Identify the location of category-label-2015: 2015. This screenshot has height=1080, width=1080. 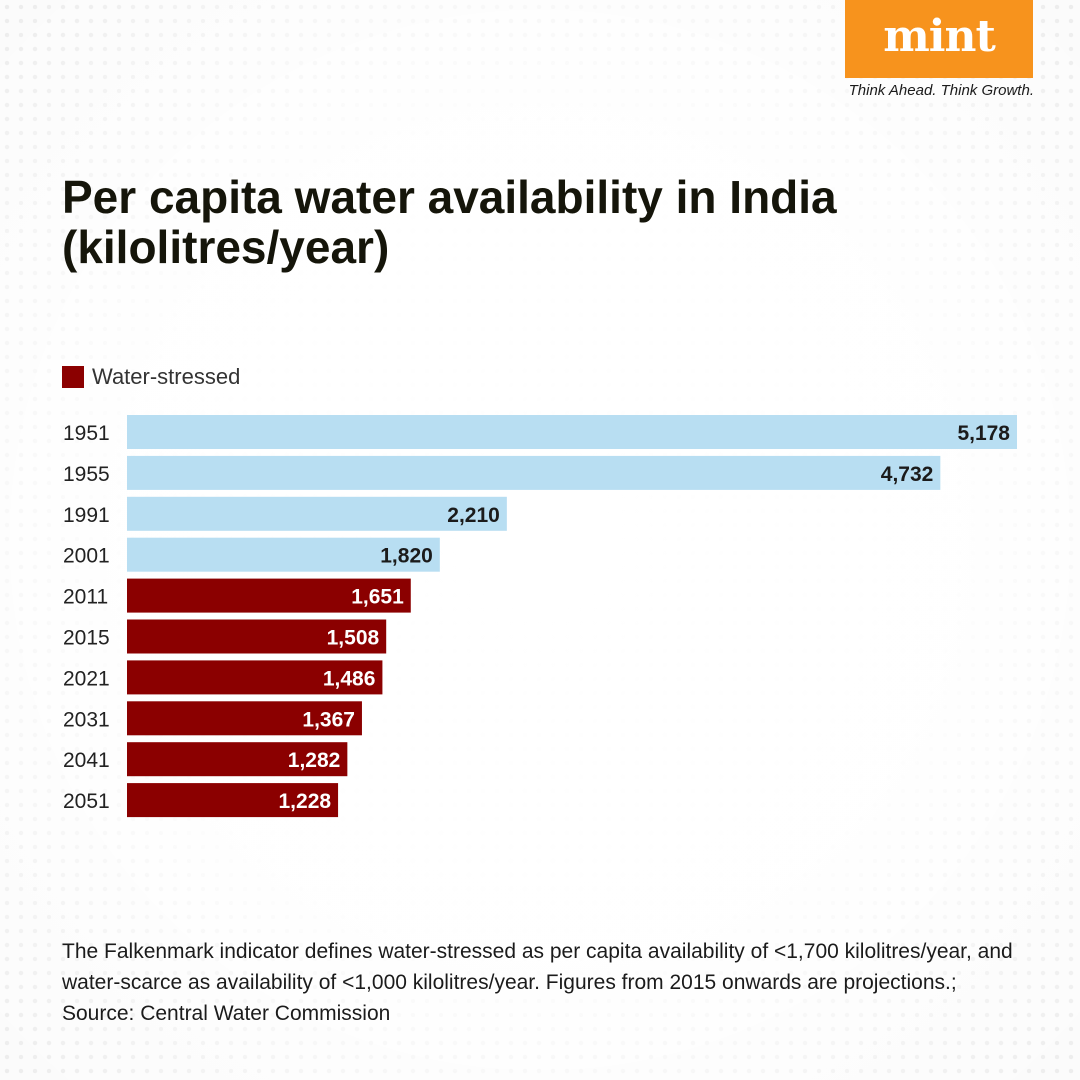
(86, 638).